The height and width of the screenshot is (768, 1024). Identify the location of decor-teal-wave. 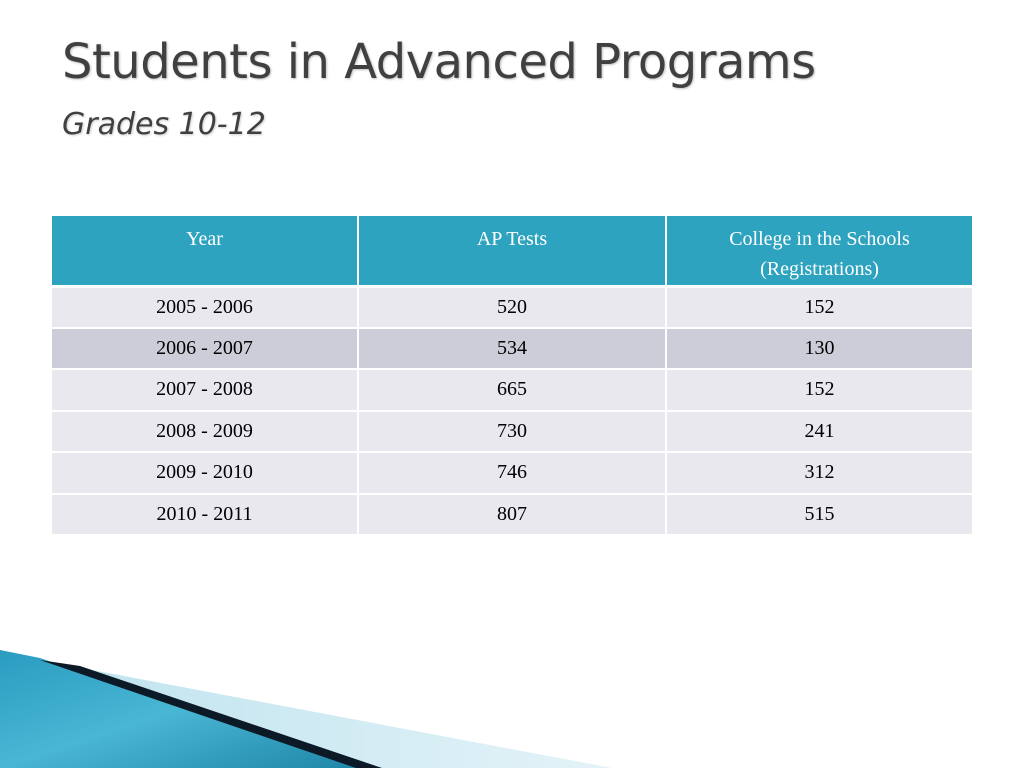
(180, 709).